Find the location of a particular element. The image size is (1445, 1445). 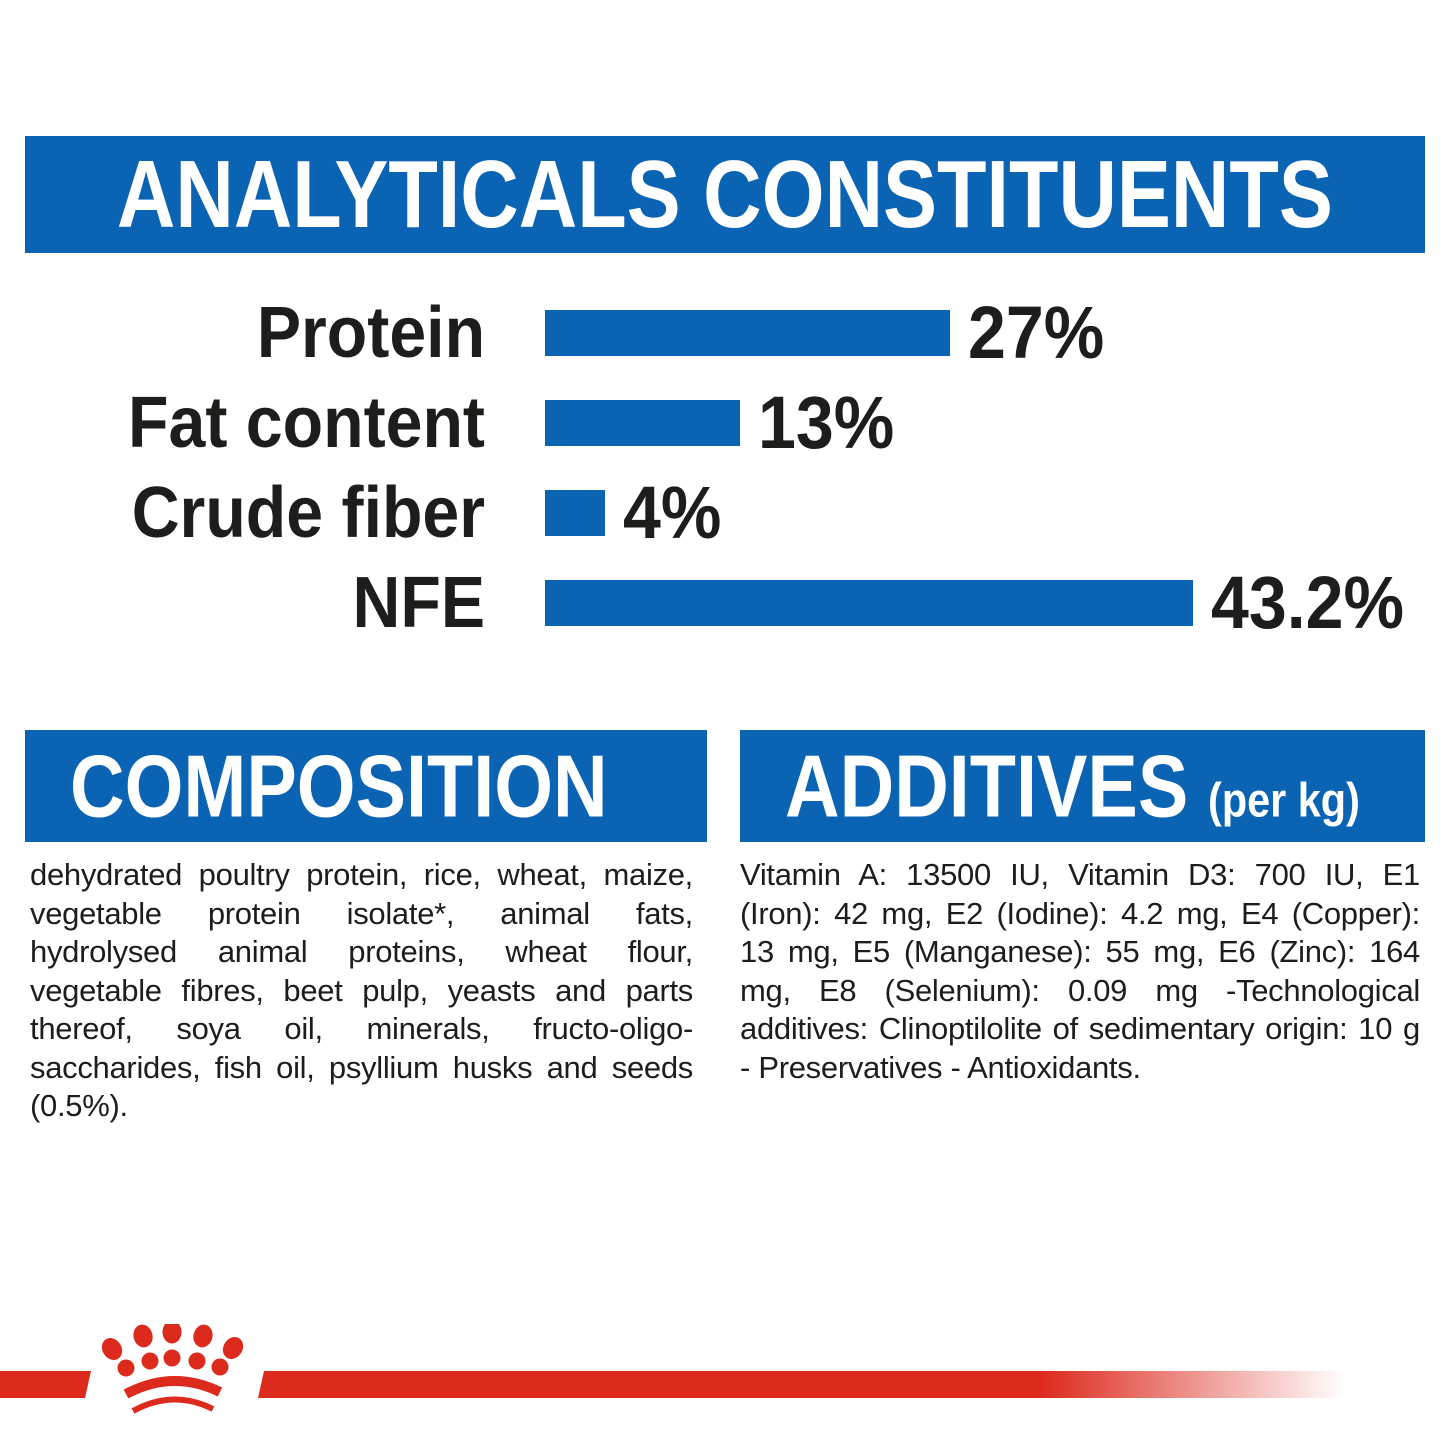

analyticals-banner: ANALYTICALS CONSTITUENTS is located at coordinates (725, 194).